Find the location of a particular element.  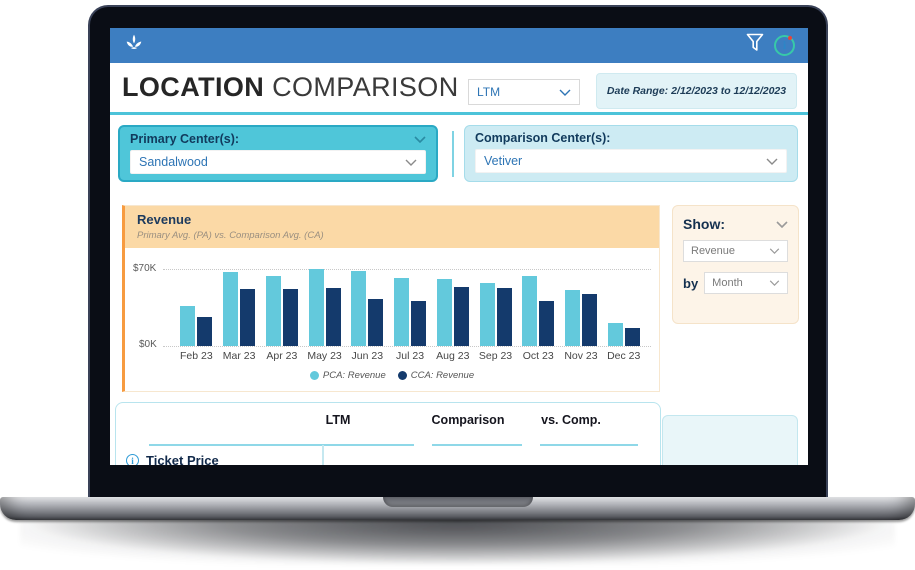

laptop-base is located at coordinates (457, 508).